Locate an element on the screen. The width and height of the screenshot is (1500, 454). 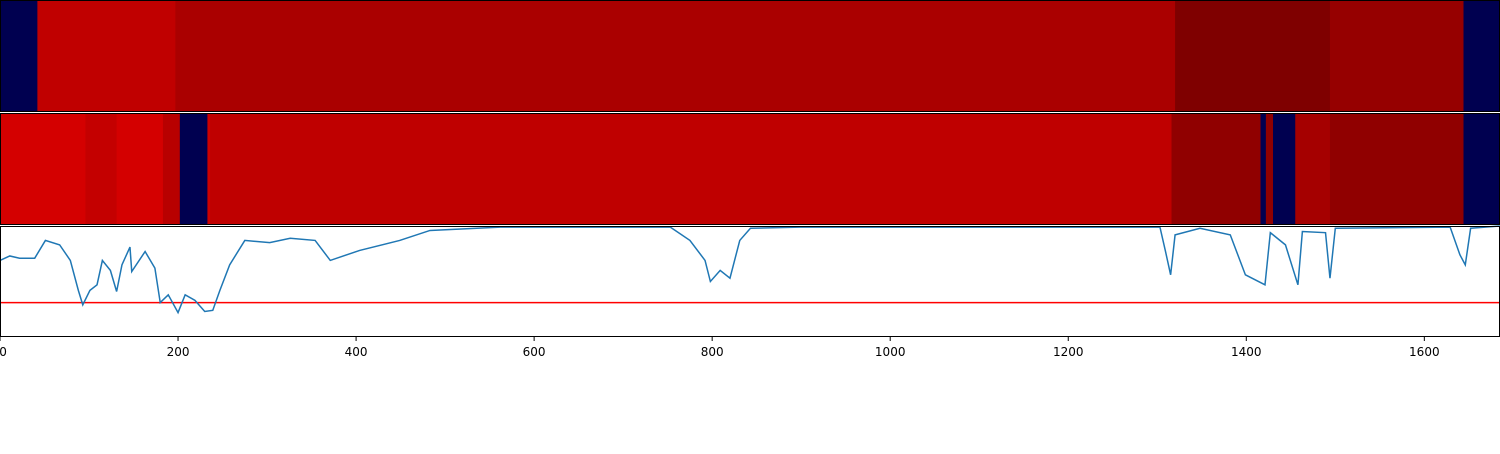
x-tick-label: 1400 is located at coordinates (1246, 352).